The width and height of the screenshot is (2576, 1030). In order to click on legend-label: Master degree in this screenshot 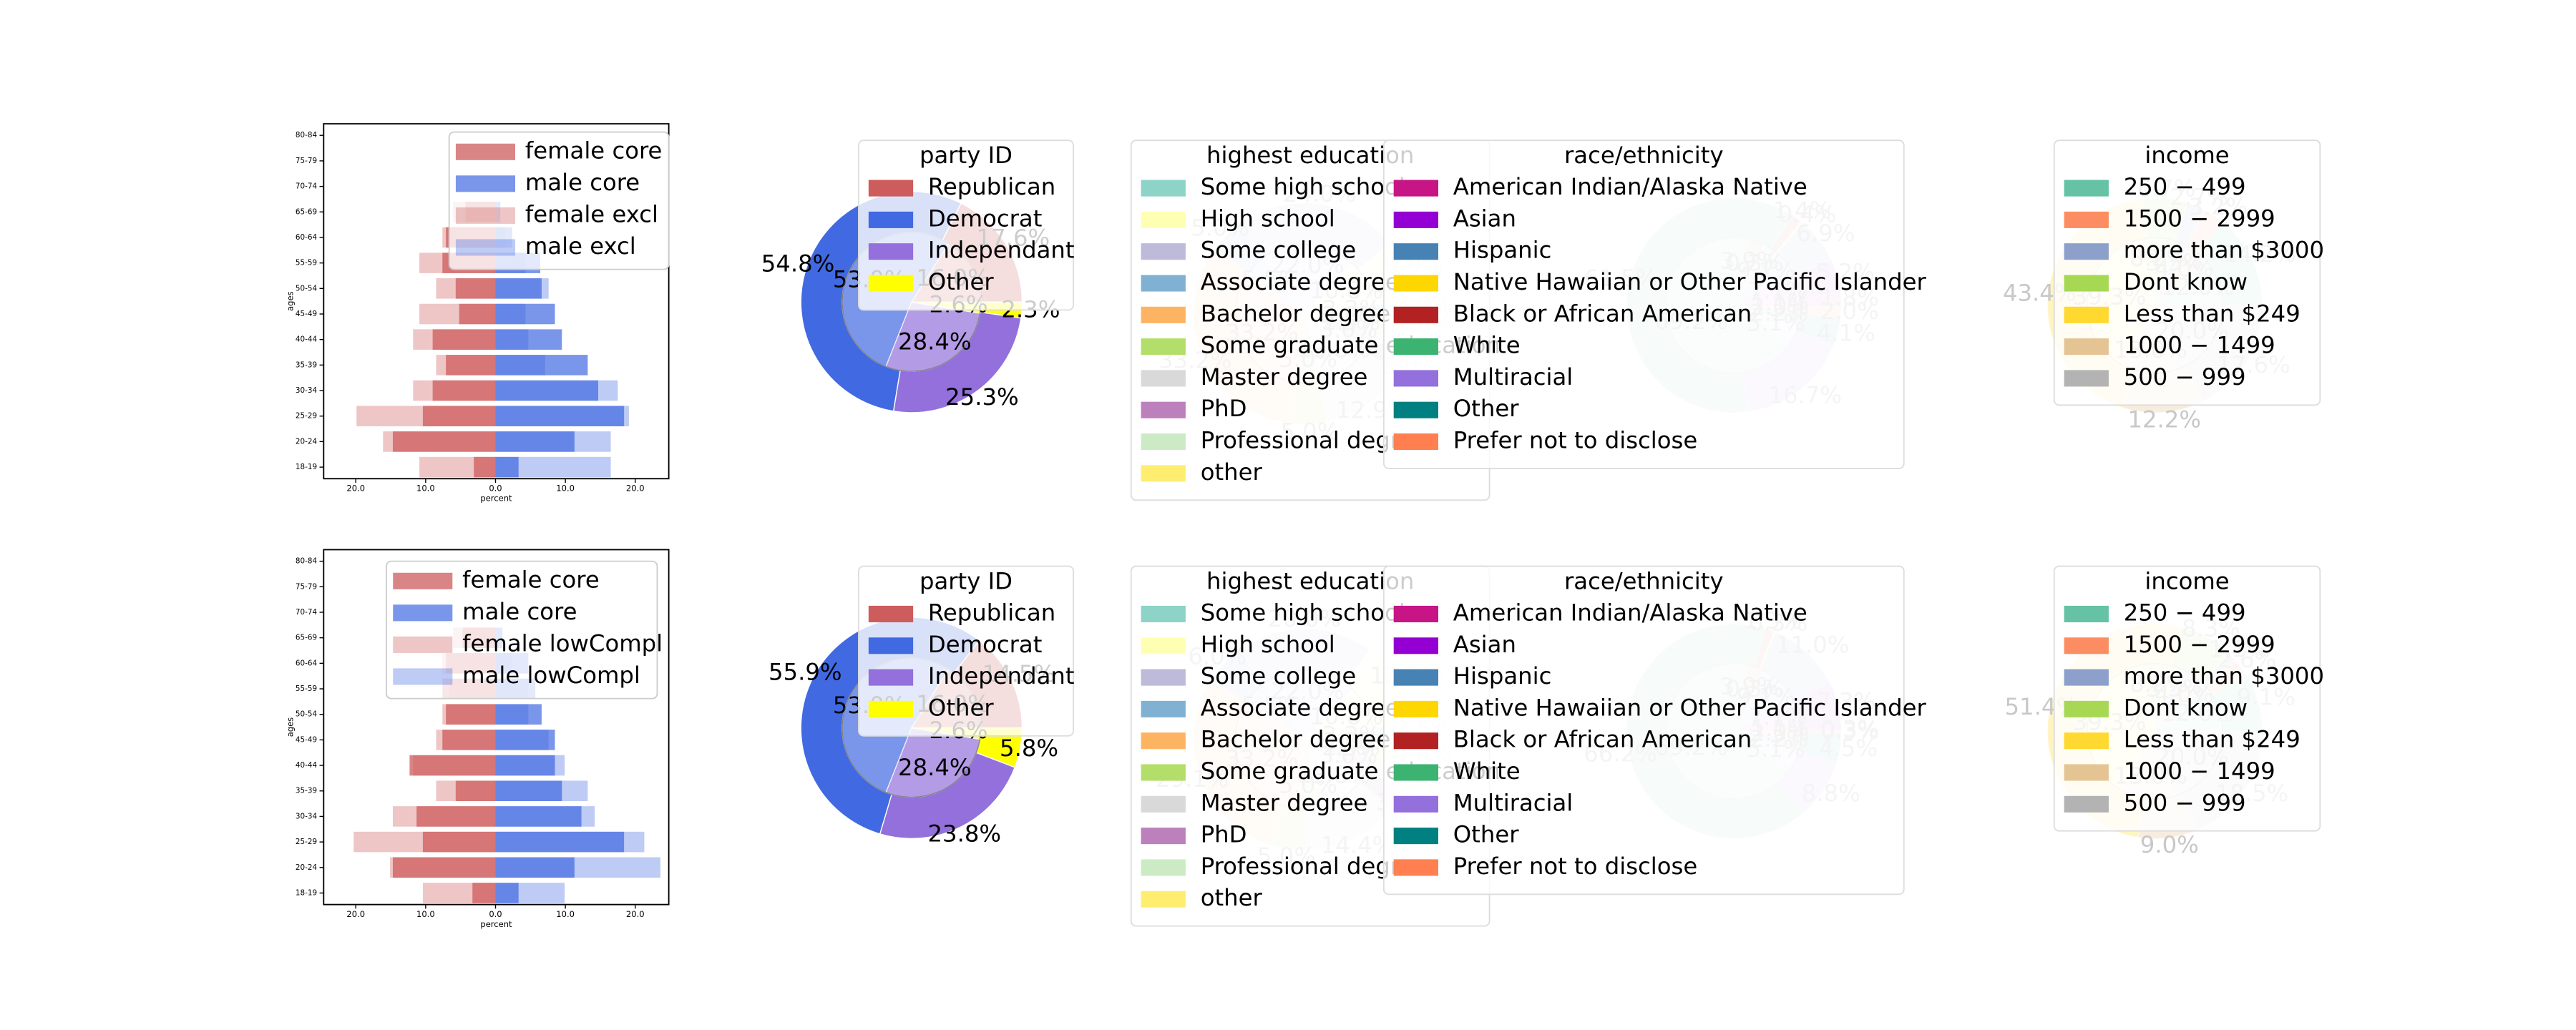, I will do `click(1284, 377)`.